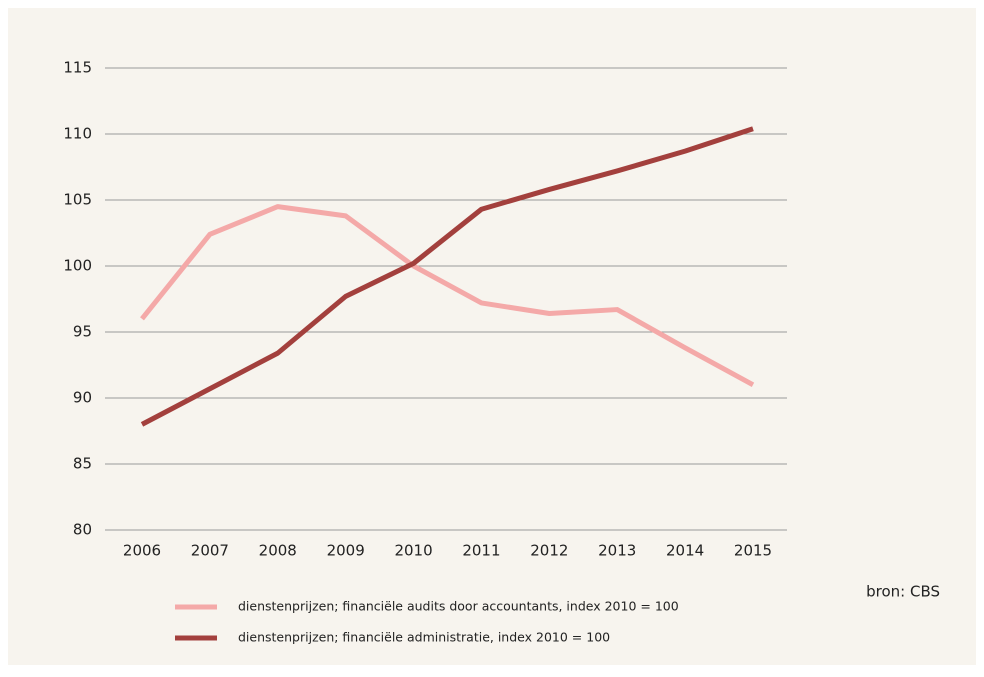 The width and height of the screenshot is (984, 677). Describe the element at coordinates (481, 551) in the screenshot. I see `x-tick-label: 2011` at that location.